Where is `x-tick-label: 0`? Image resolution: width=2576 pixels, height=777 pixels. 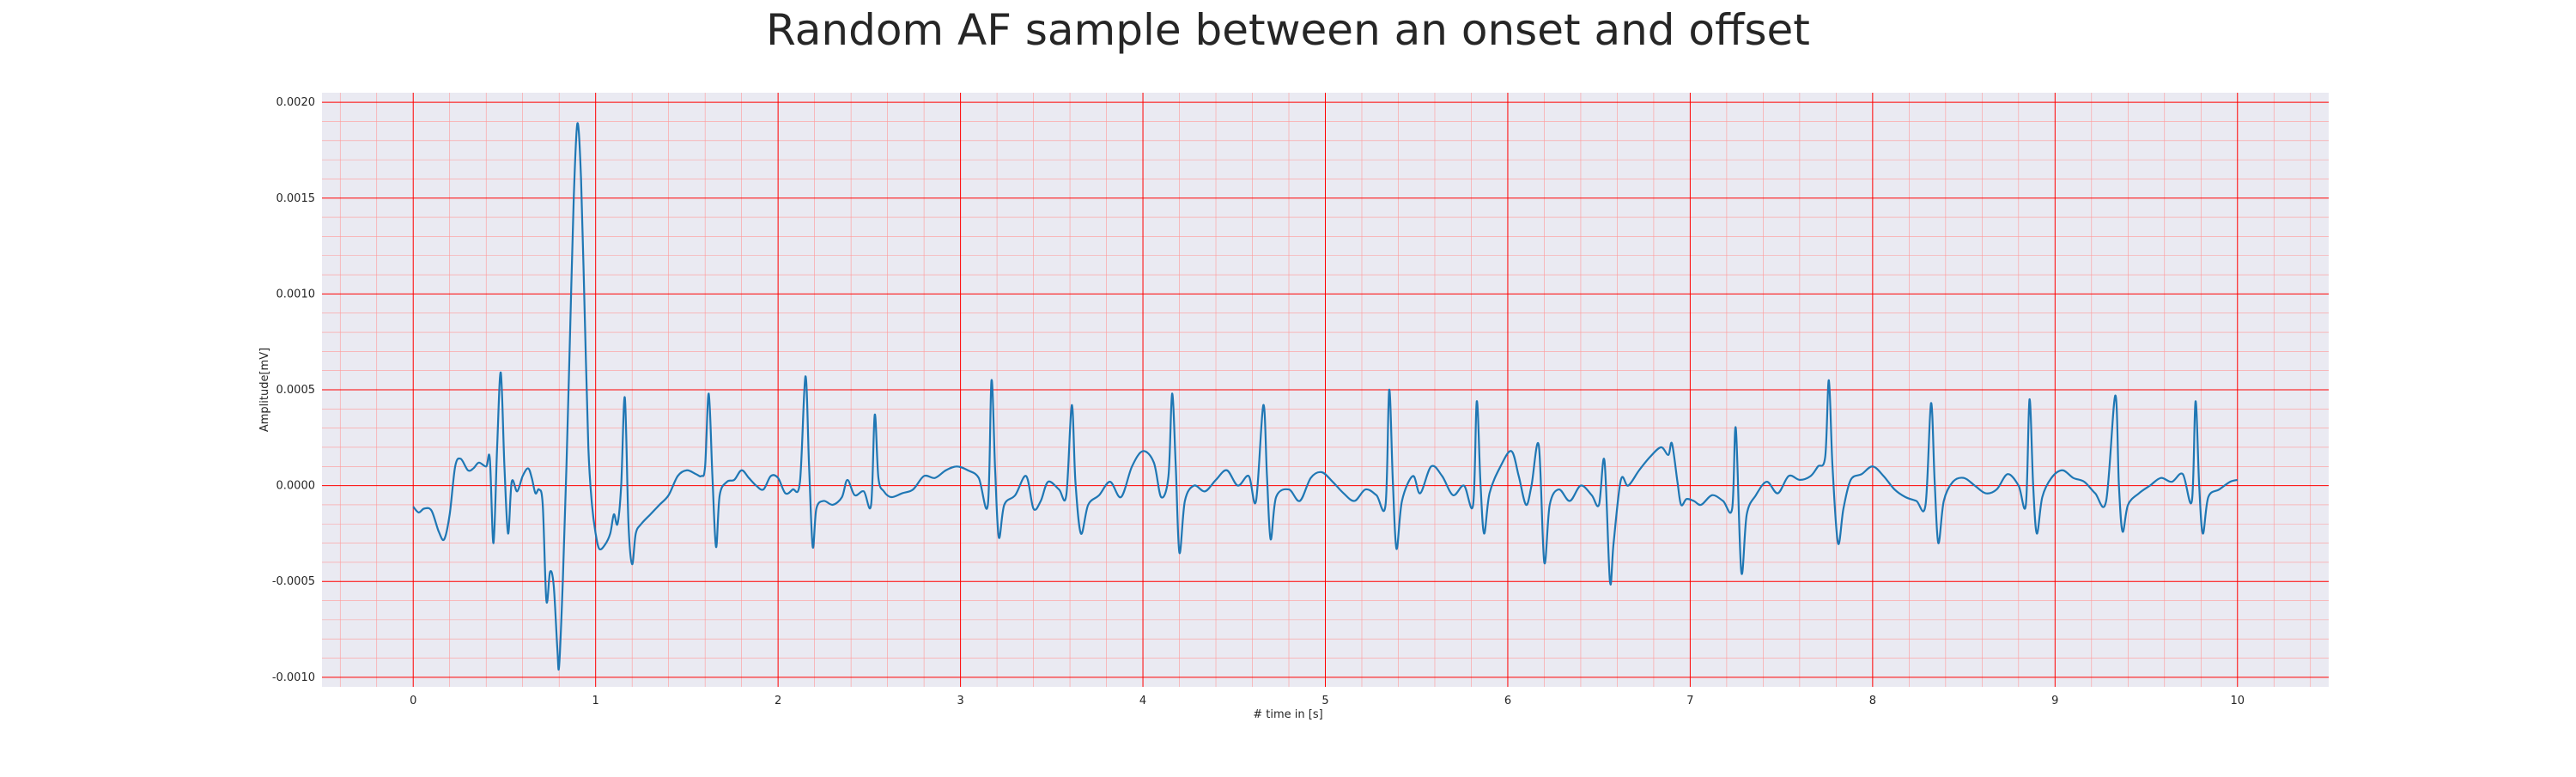
x-tick-label: 0 is located at coordinates (413, 701).